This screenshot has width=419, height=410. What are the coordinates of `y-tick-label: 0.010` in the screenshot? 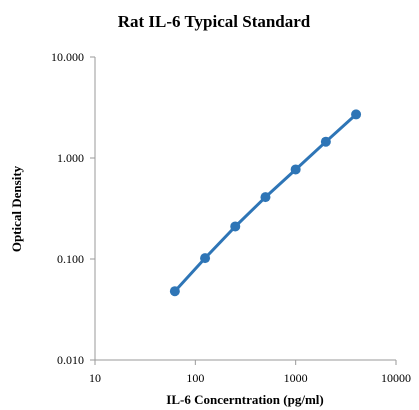 It's located at (70, 360).